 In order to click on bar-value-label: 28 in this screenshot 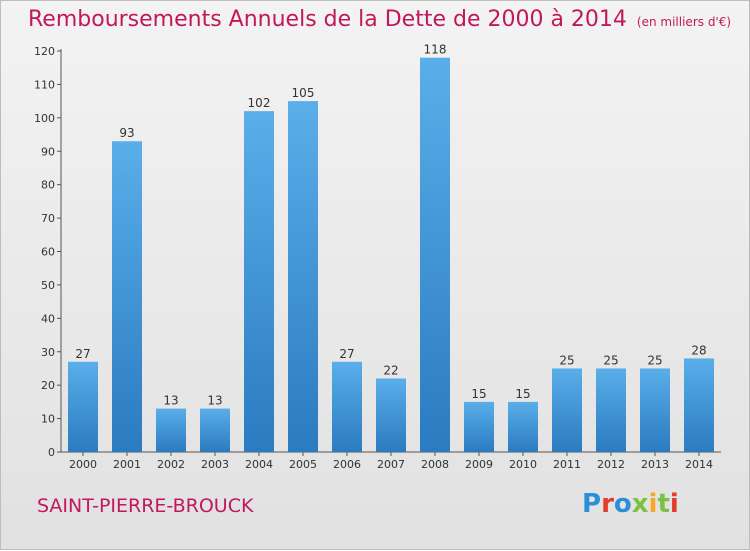, I will do `click(698, 350)`.